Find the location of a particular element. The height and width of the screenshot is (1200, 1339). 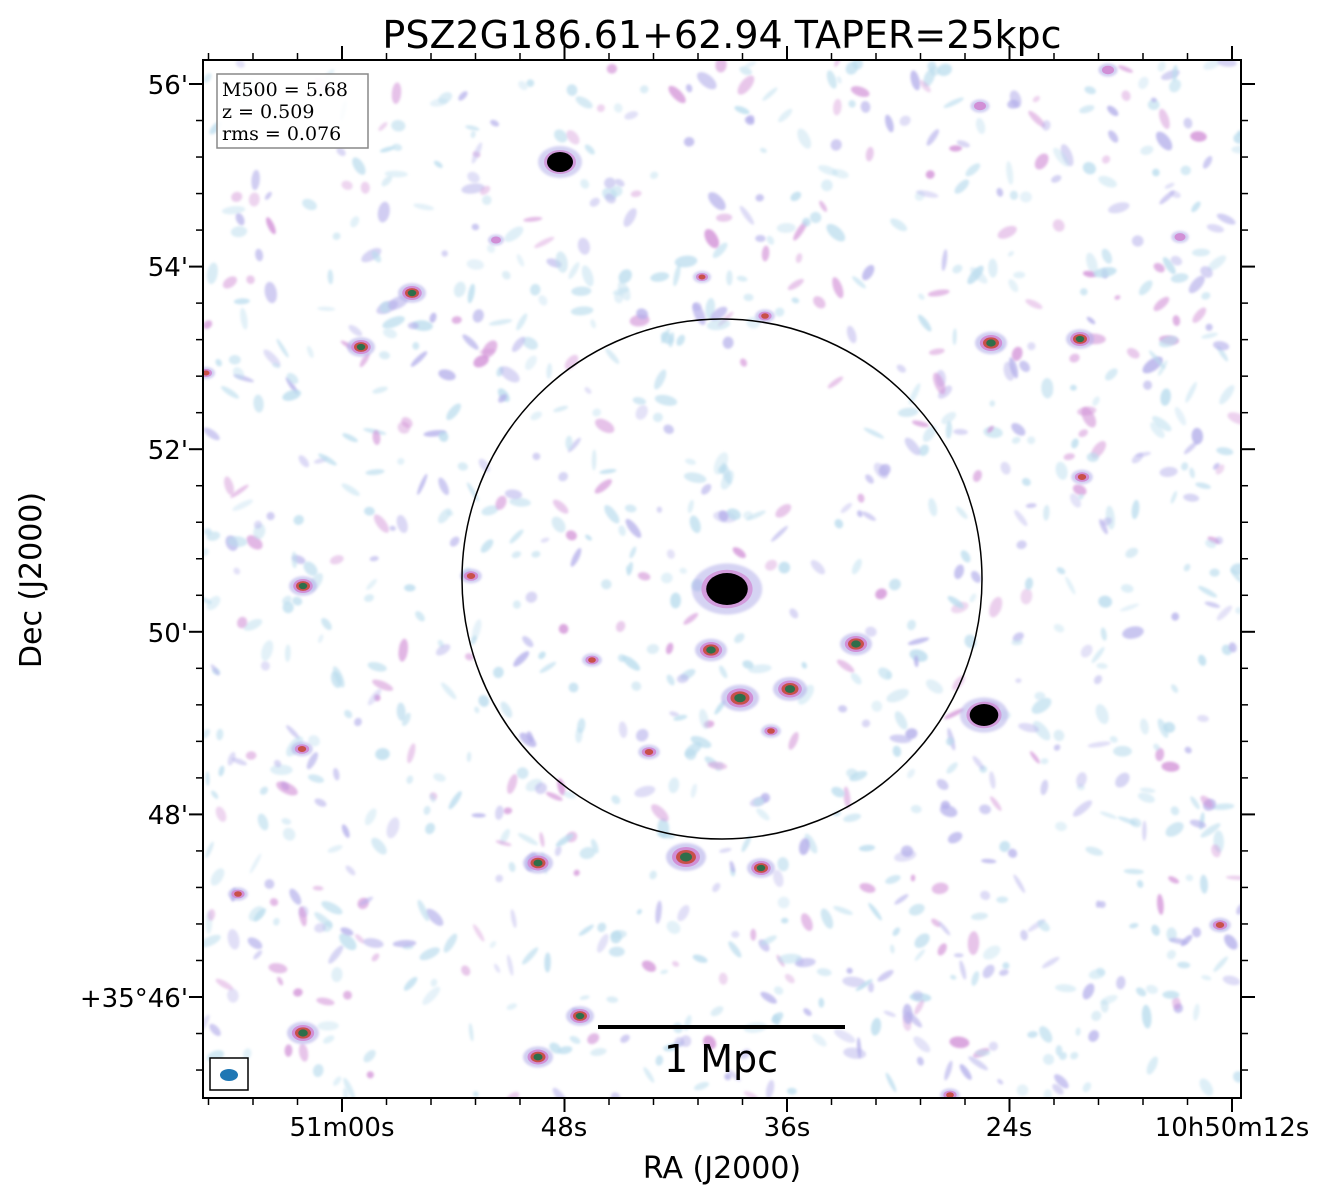

scale-bar-label: 1 Mpc is located at coordinates (721, 1059).